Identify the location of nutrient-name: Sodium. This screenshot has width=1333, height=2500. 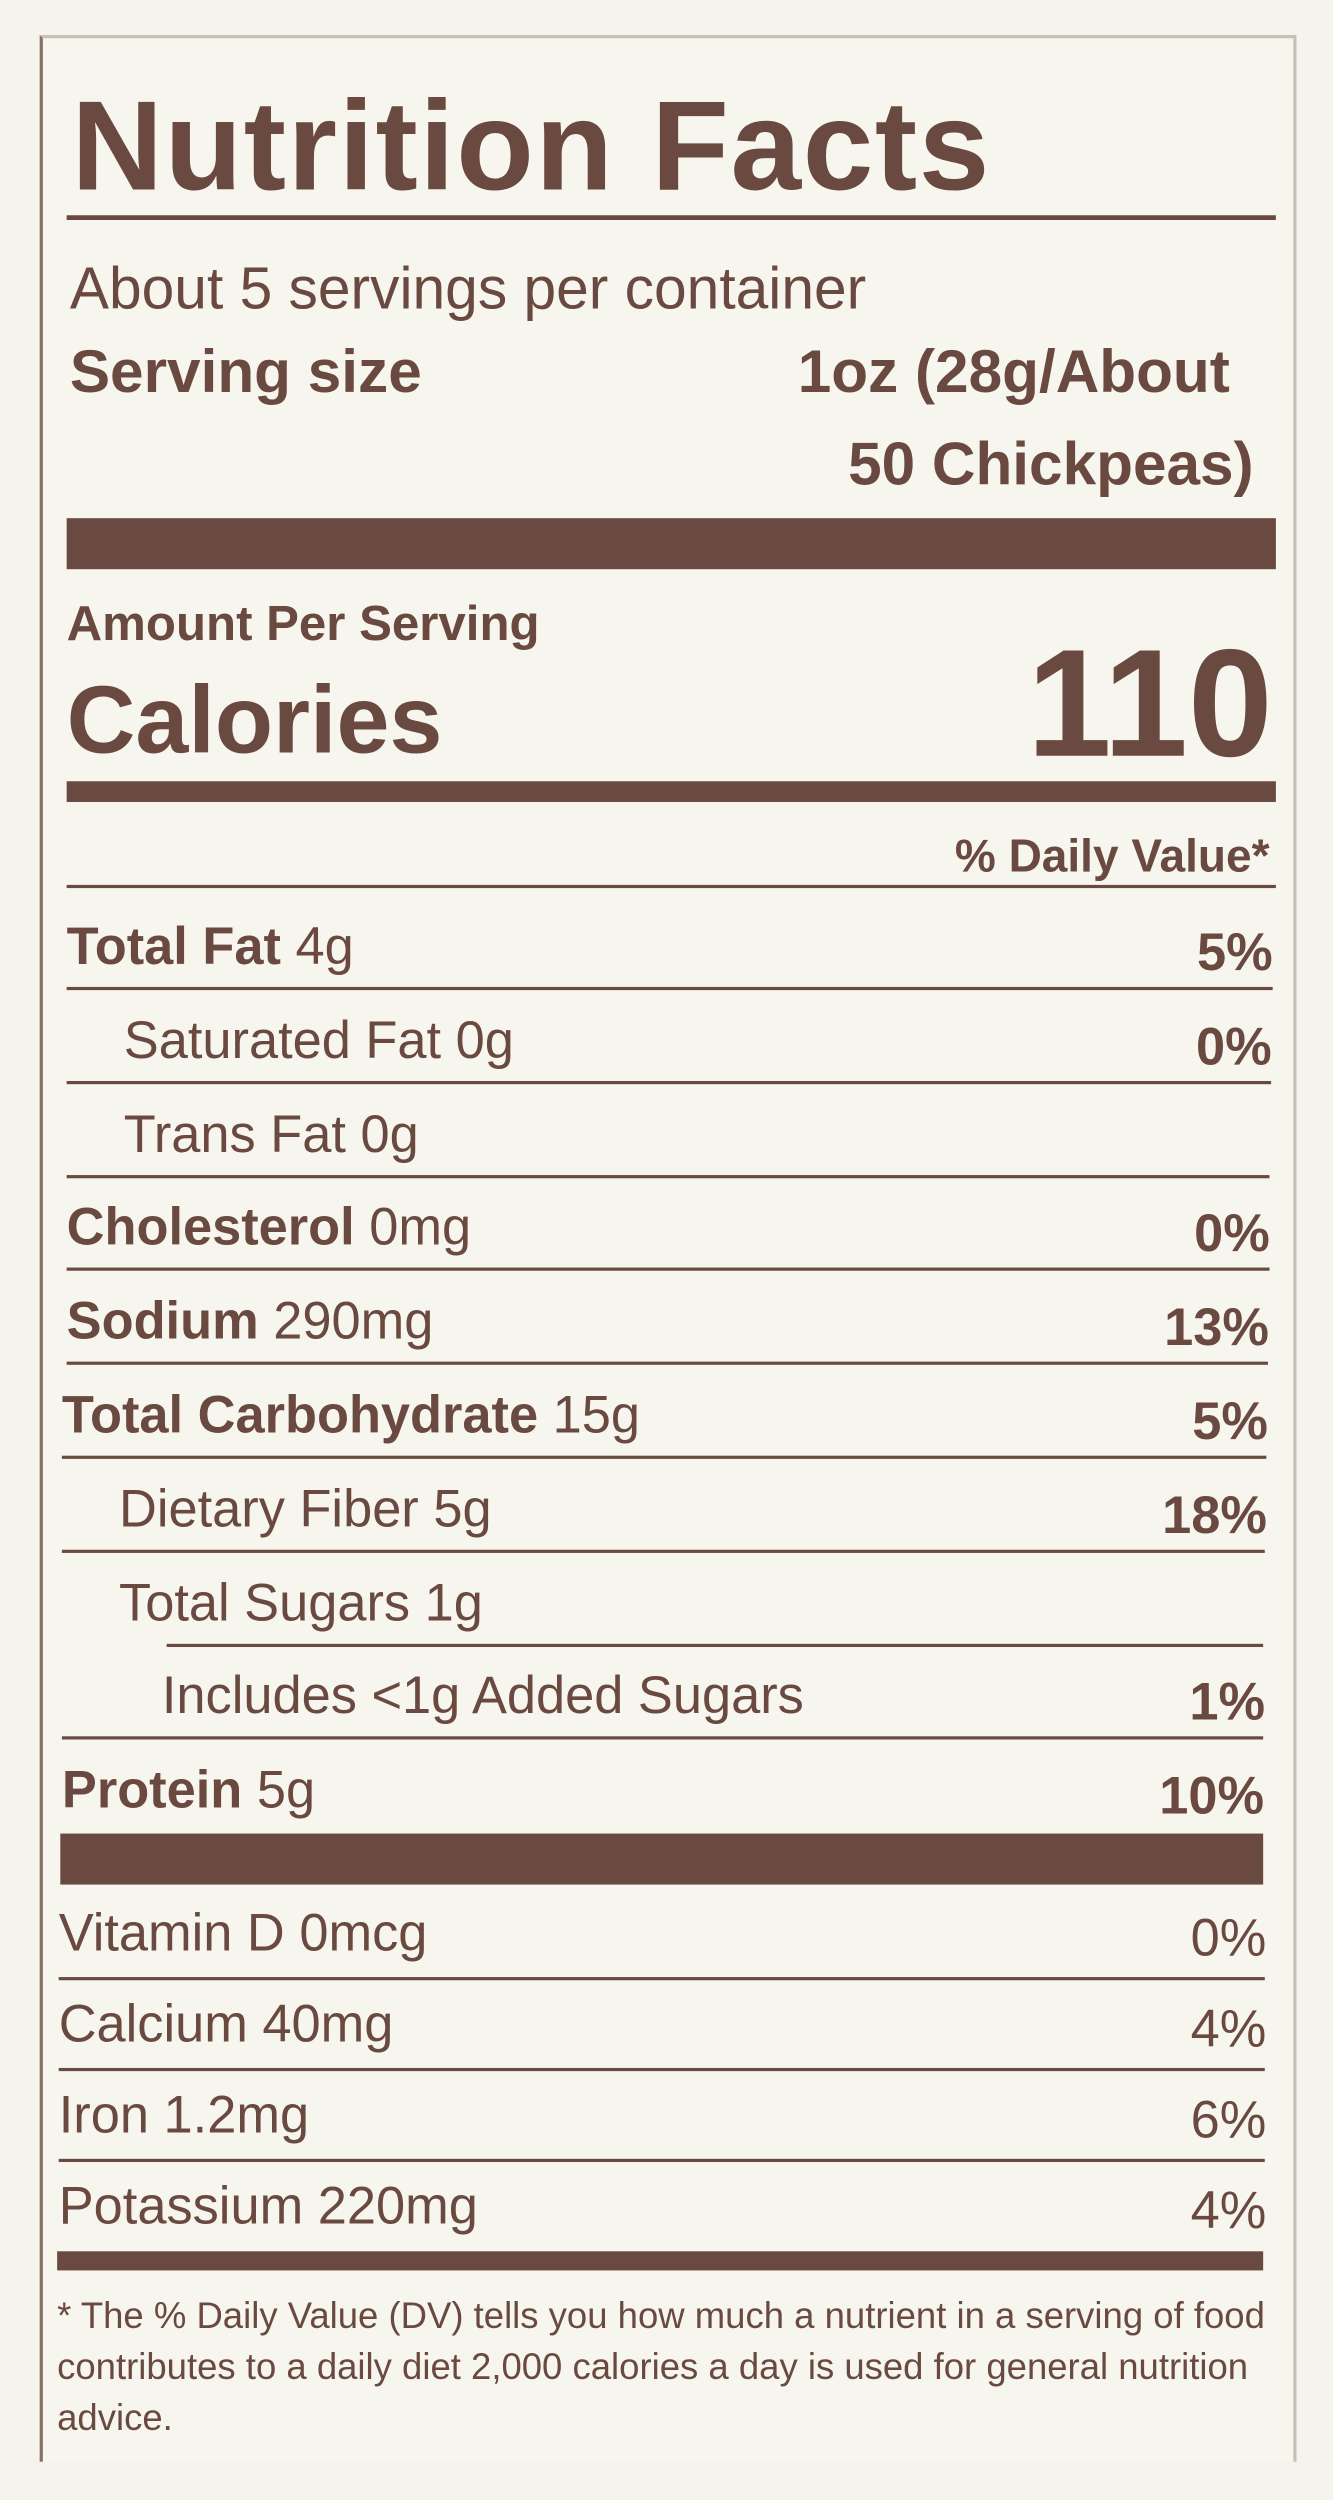
(162, 1320).